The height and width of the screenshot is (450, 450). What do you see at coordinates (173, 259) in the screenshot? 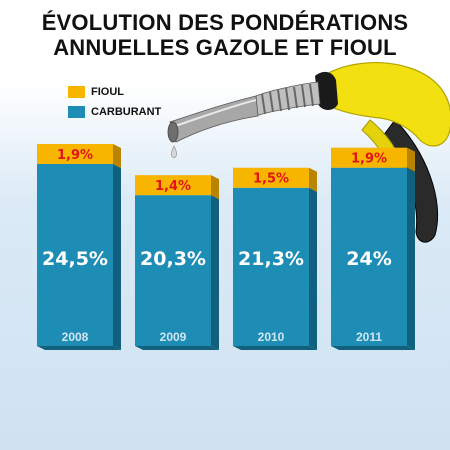
I see `data-label-carburant: 20,3%` at bounding box center [173, 259].